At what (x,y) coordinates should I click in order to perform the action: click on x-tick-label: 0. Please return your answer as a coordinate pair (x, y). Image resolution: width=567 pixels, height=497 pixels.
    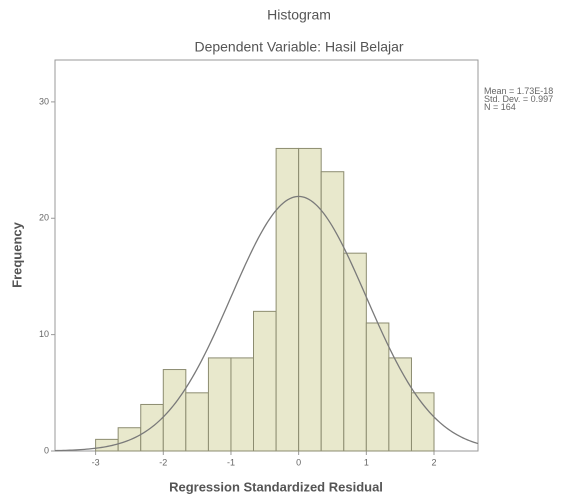
    Looking at the image, I should click on (298, 462).